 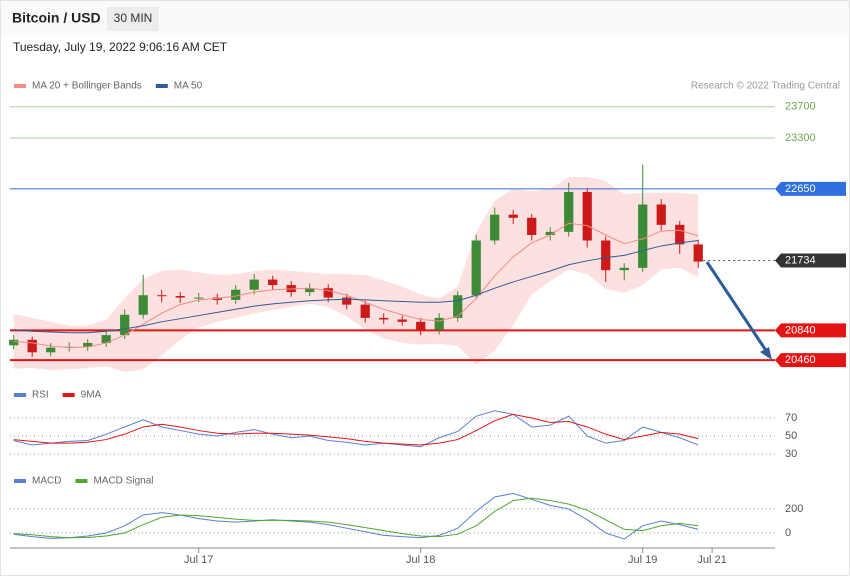 I want to click on moving-average, so click(x=356, y=286).